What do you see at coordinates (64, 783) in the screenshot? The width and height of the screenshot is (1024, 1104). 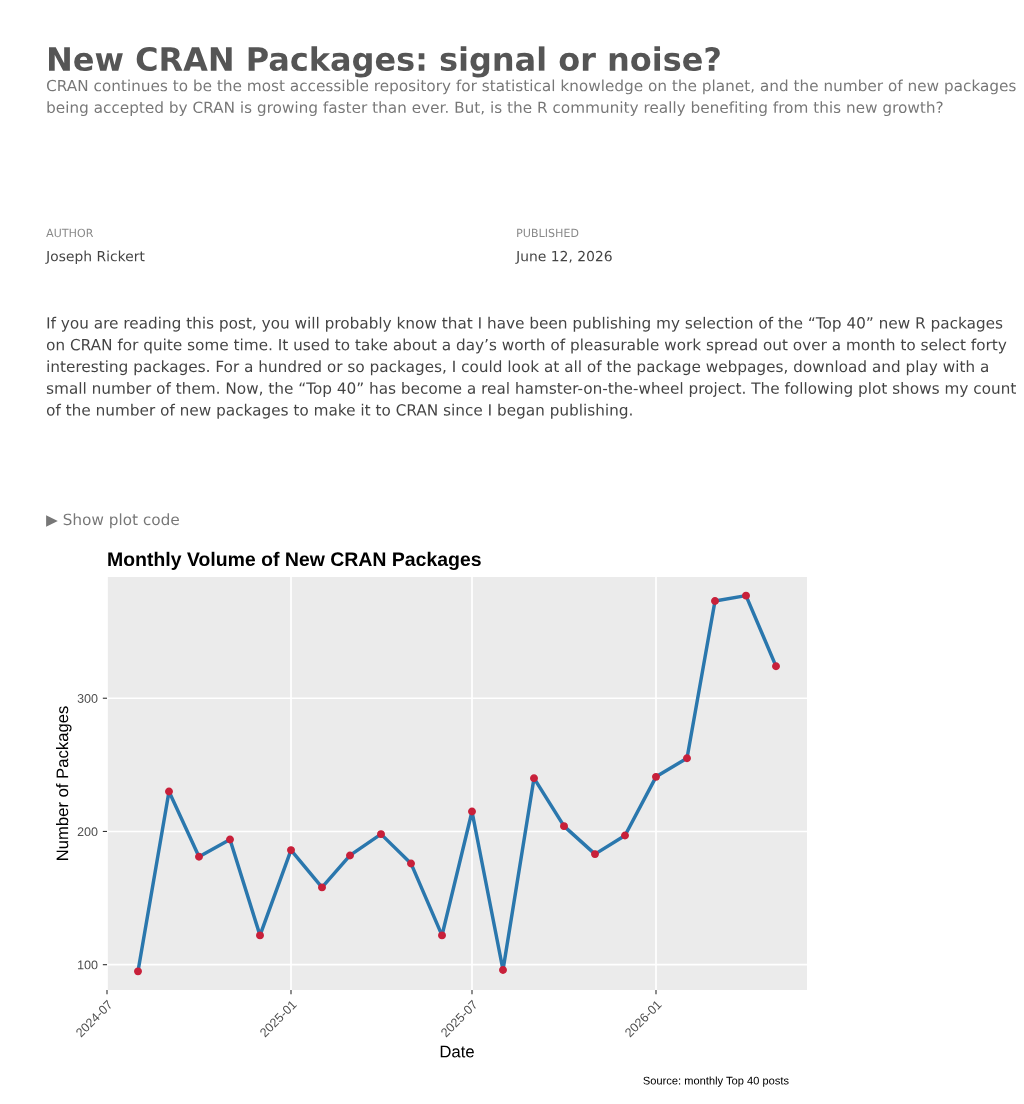 I see `y-axis-title: Number of Packages` at bounding box center [64, 783].